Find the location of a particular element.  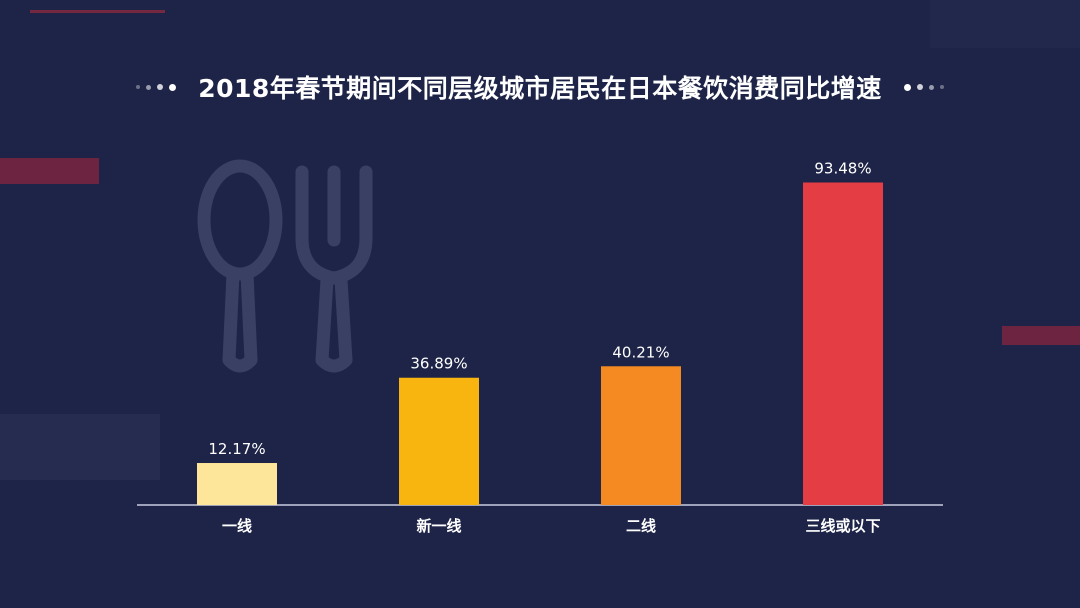

category-label: 一线 is located at coordinates (237, 526).